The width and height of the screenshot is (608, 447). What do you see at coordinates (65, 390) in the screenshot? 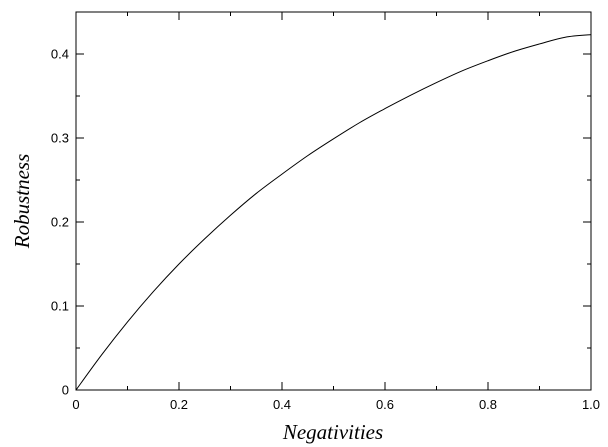
I see `y-tick-label: 0` at bounding box center [65, 390].